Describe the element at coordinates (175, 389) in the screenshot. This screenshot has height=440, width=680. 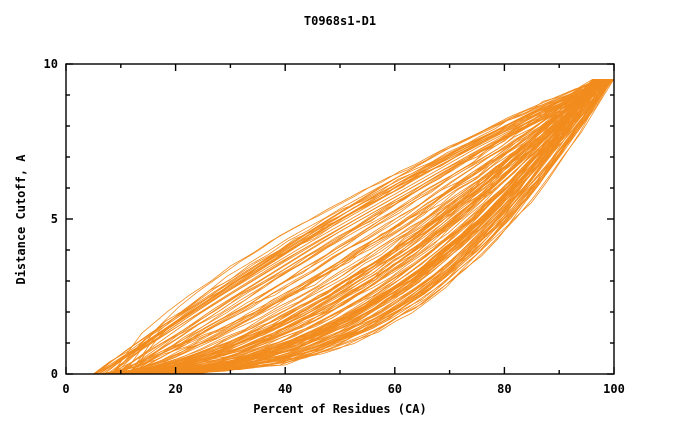
I see `x-tick-label: 20` at that location.